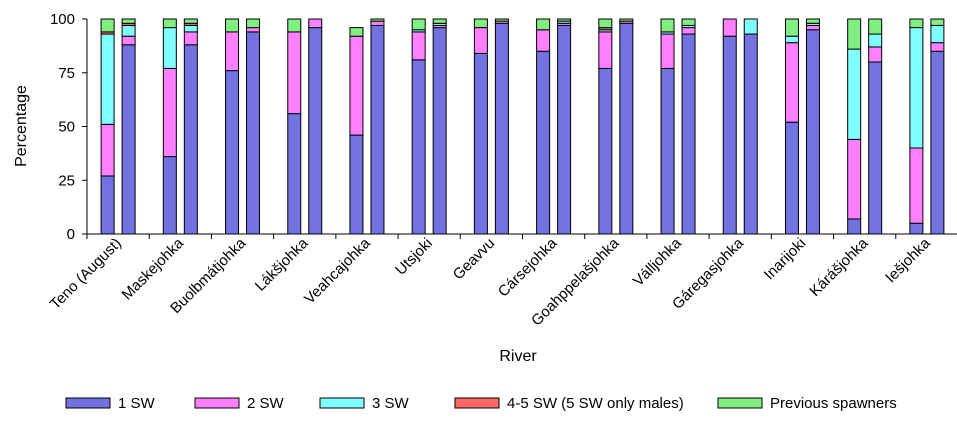 The image size is (957, 421). I want to click on y-tick-label: 50, so click(66, 127).